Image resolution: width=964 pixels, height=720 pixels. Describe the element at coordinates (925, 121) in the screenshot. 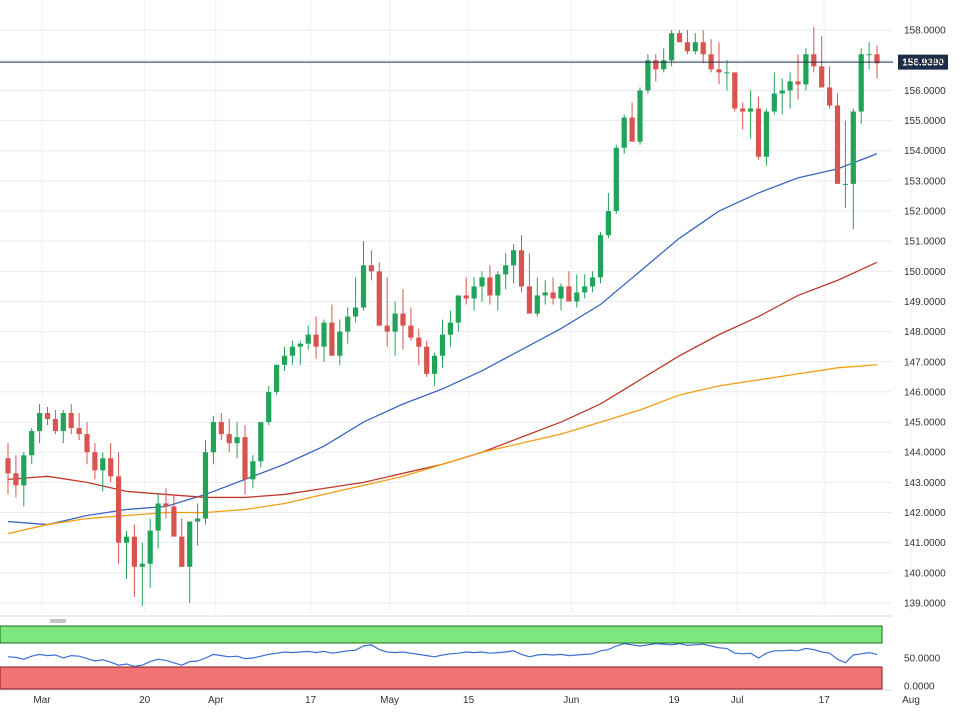

I see `price-tick-label: 155.0000` at that location.